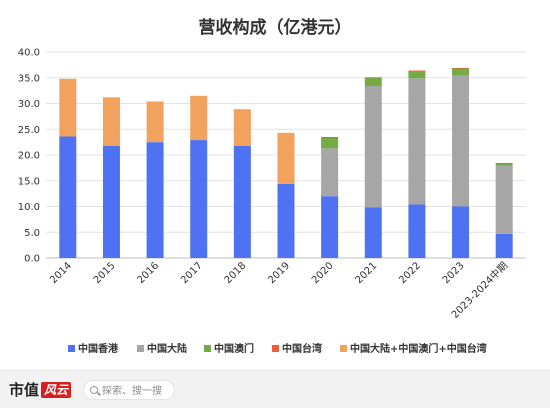 This screenshot has width=550, height=408. I want to click on brand-logo: 市值 风云, so click(40, 389).